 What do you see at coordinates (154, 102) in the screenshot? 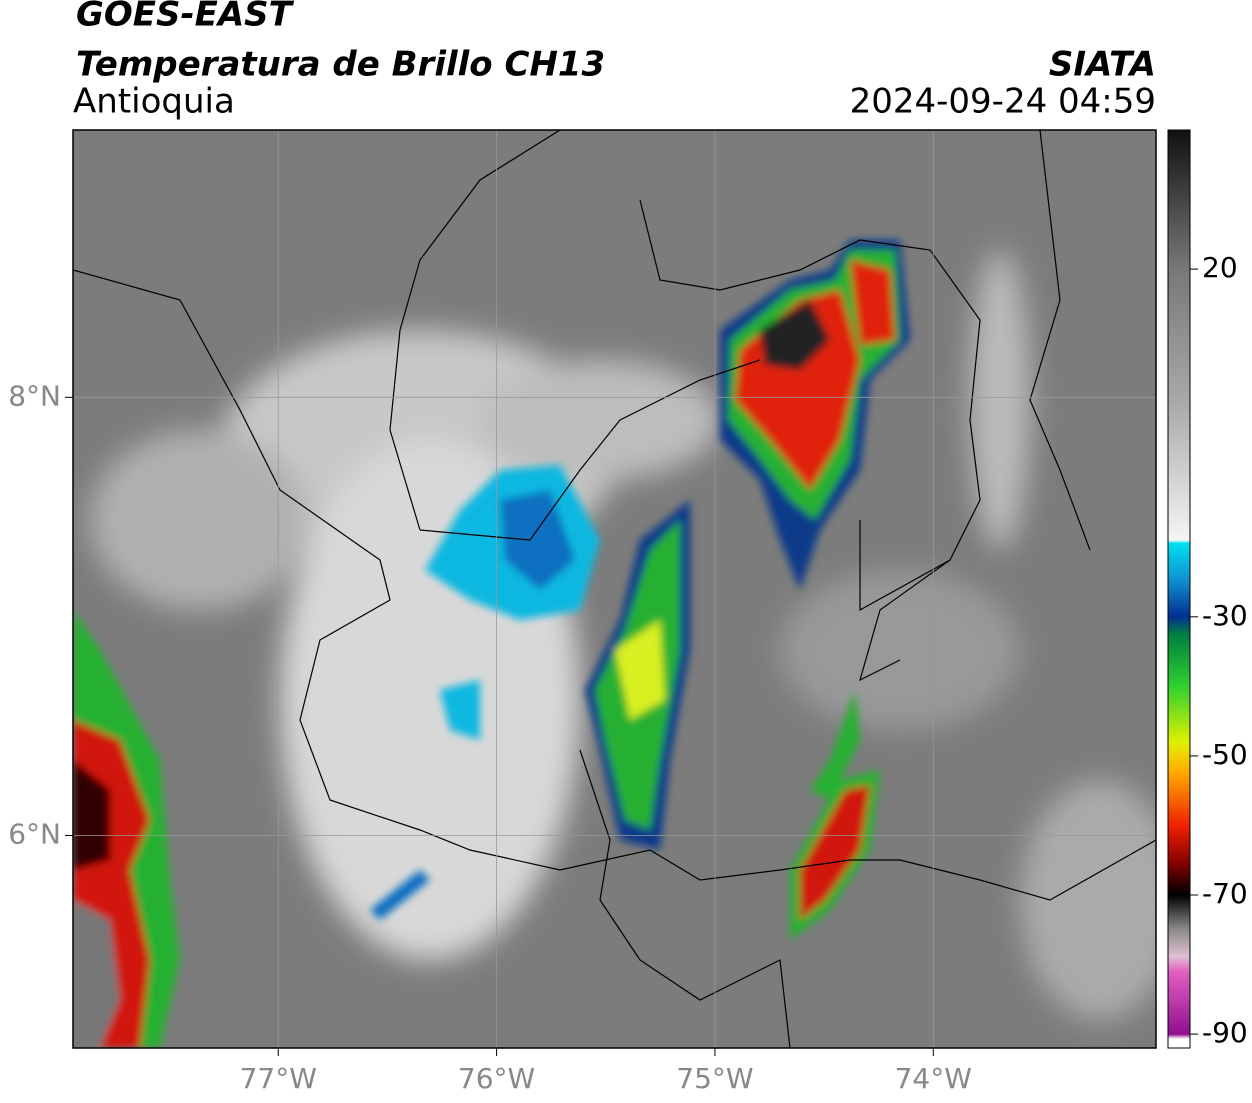
I see `region: Antioquia` at bounding box center [154, 102].